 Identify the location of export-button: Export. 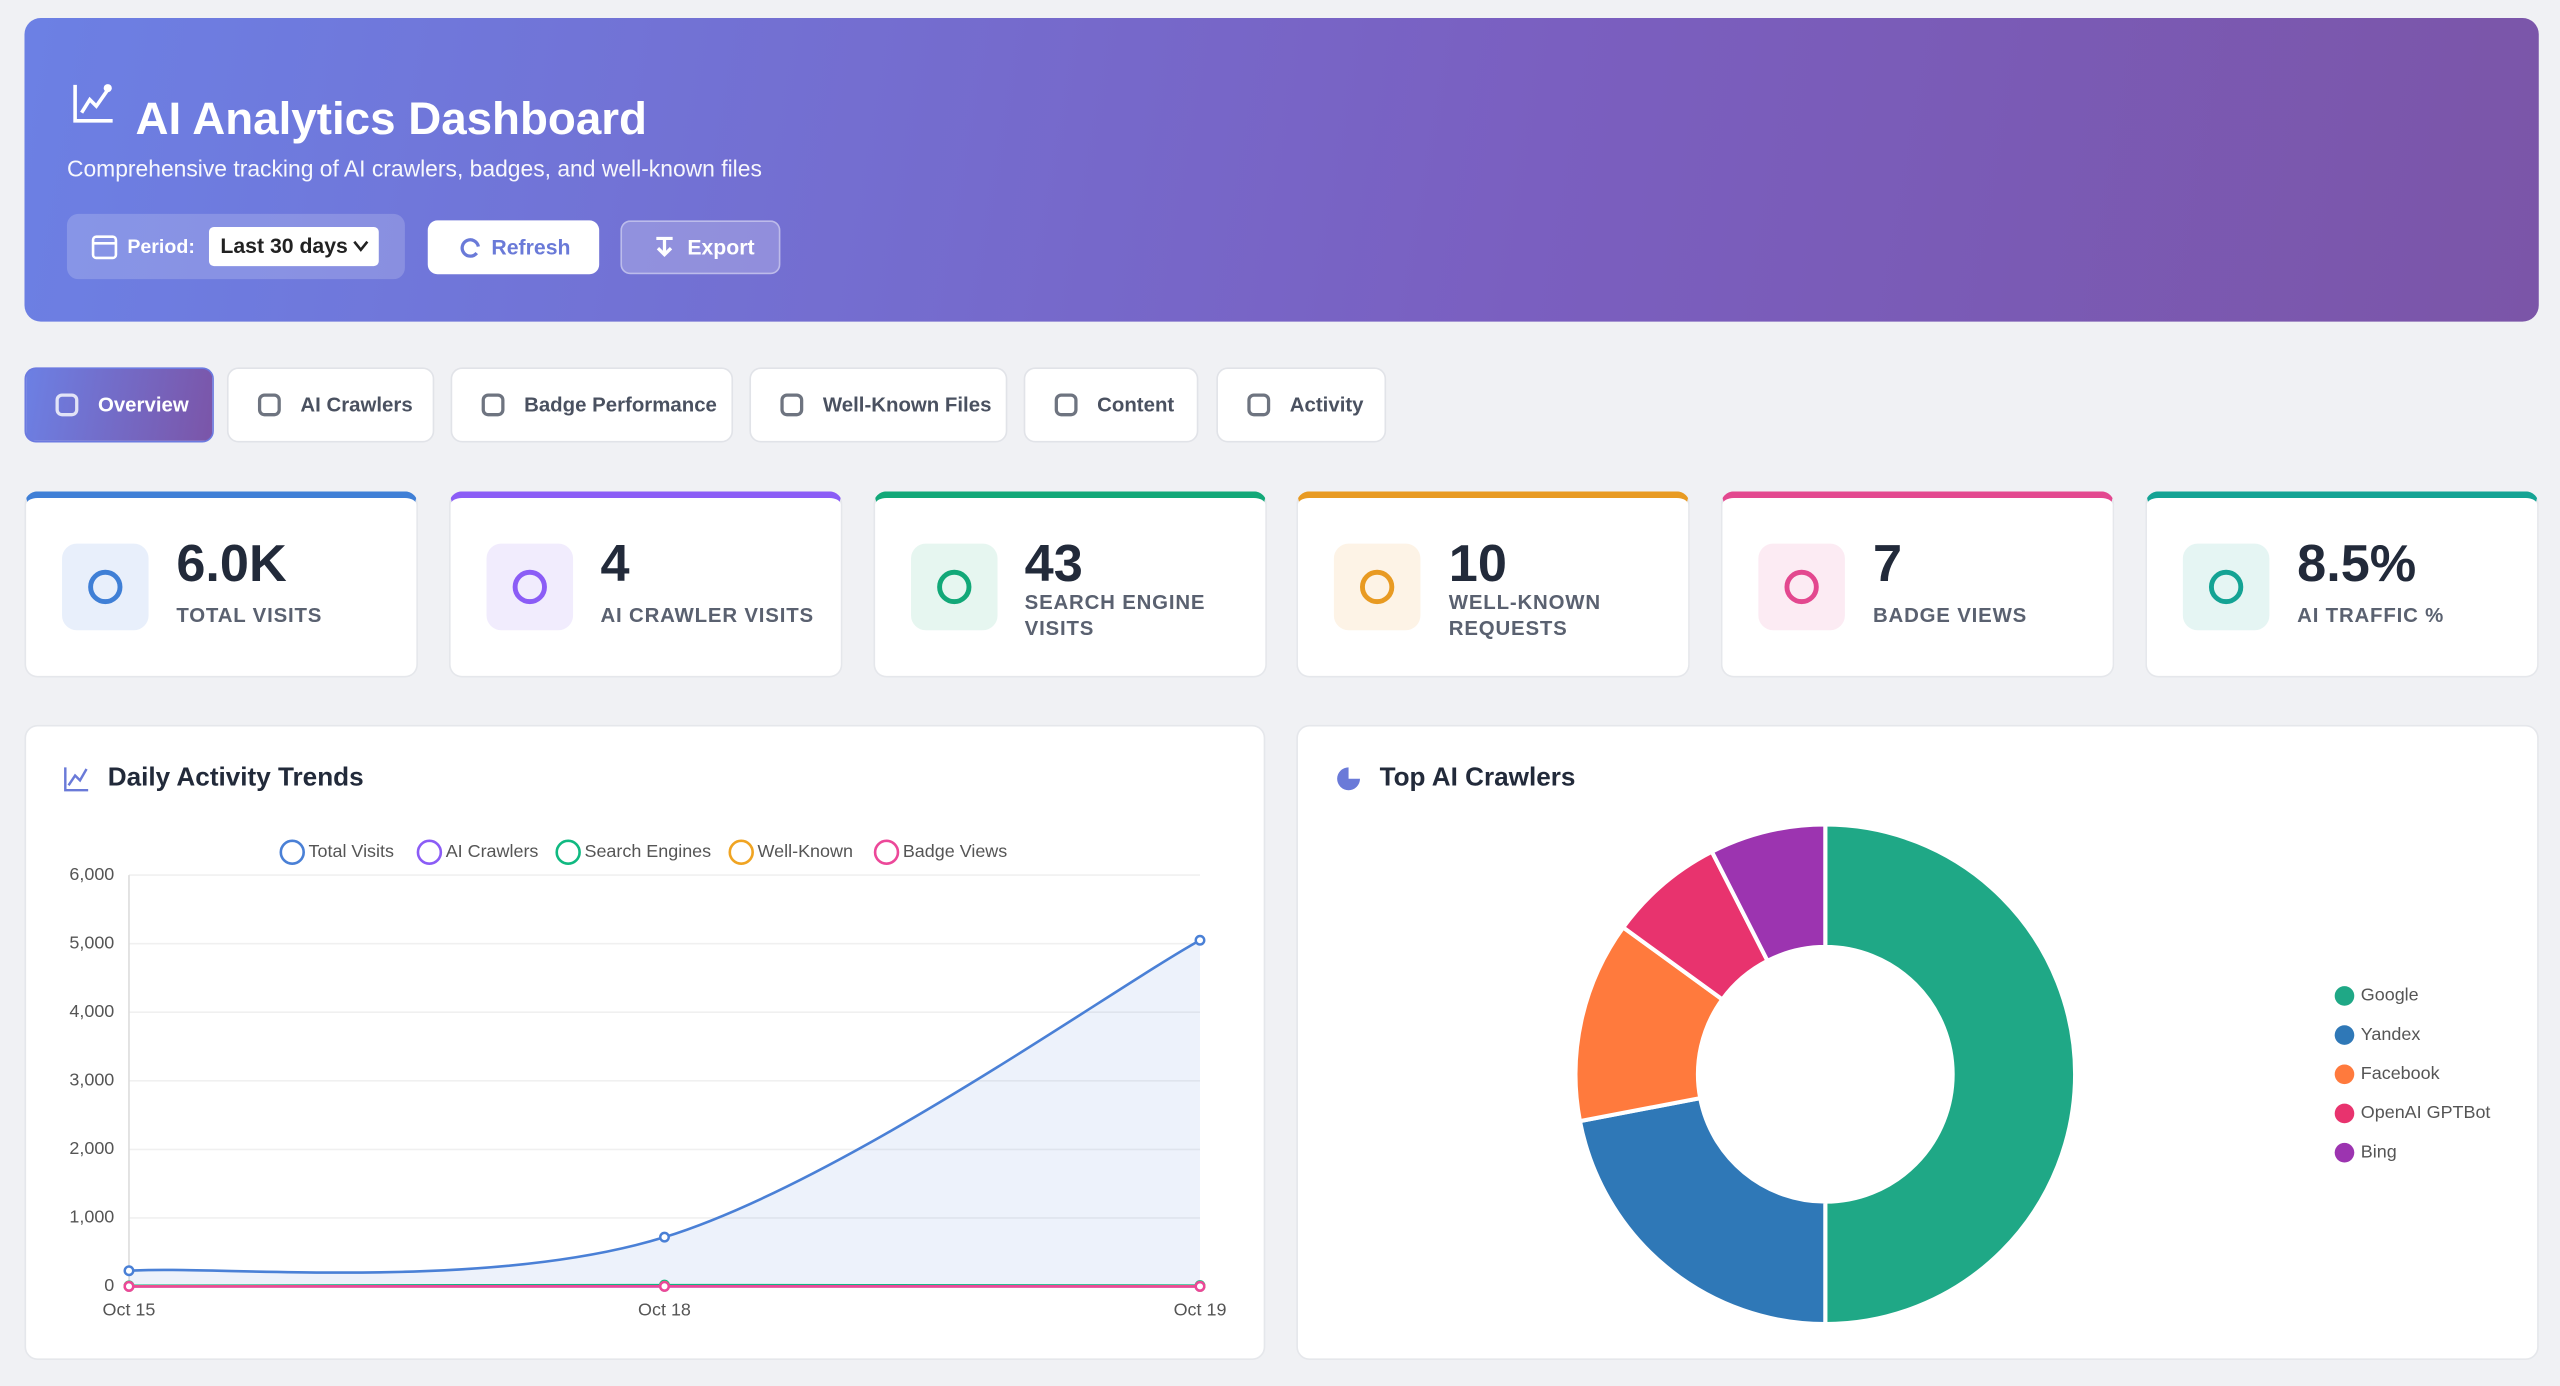
(700, 247).